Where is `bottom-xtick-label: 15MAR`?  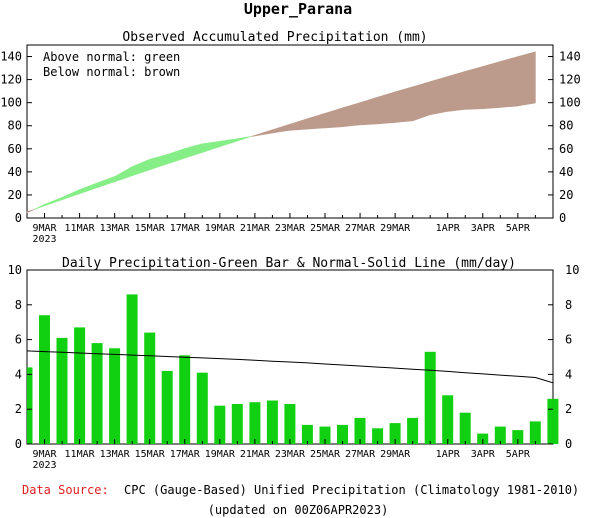
bottom-xtick-label: 15MAR is located at coordinates (150, 454).